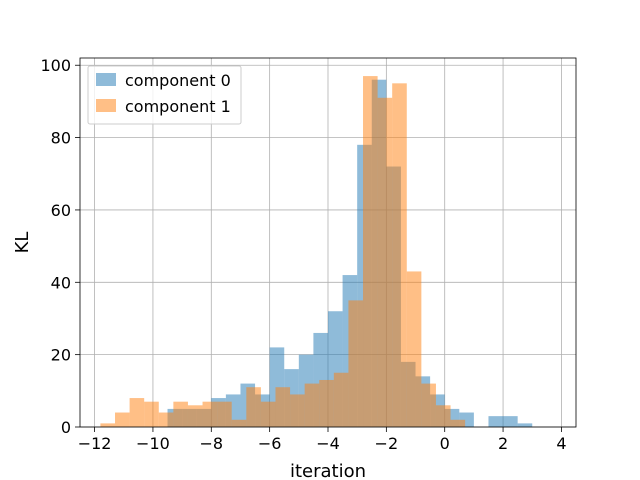  I want to click on x-tick-label: 0, so click(445, 443).